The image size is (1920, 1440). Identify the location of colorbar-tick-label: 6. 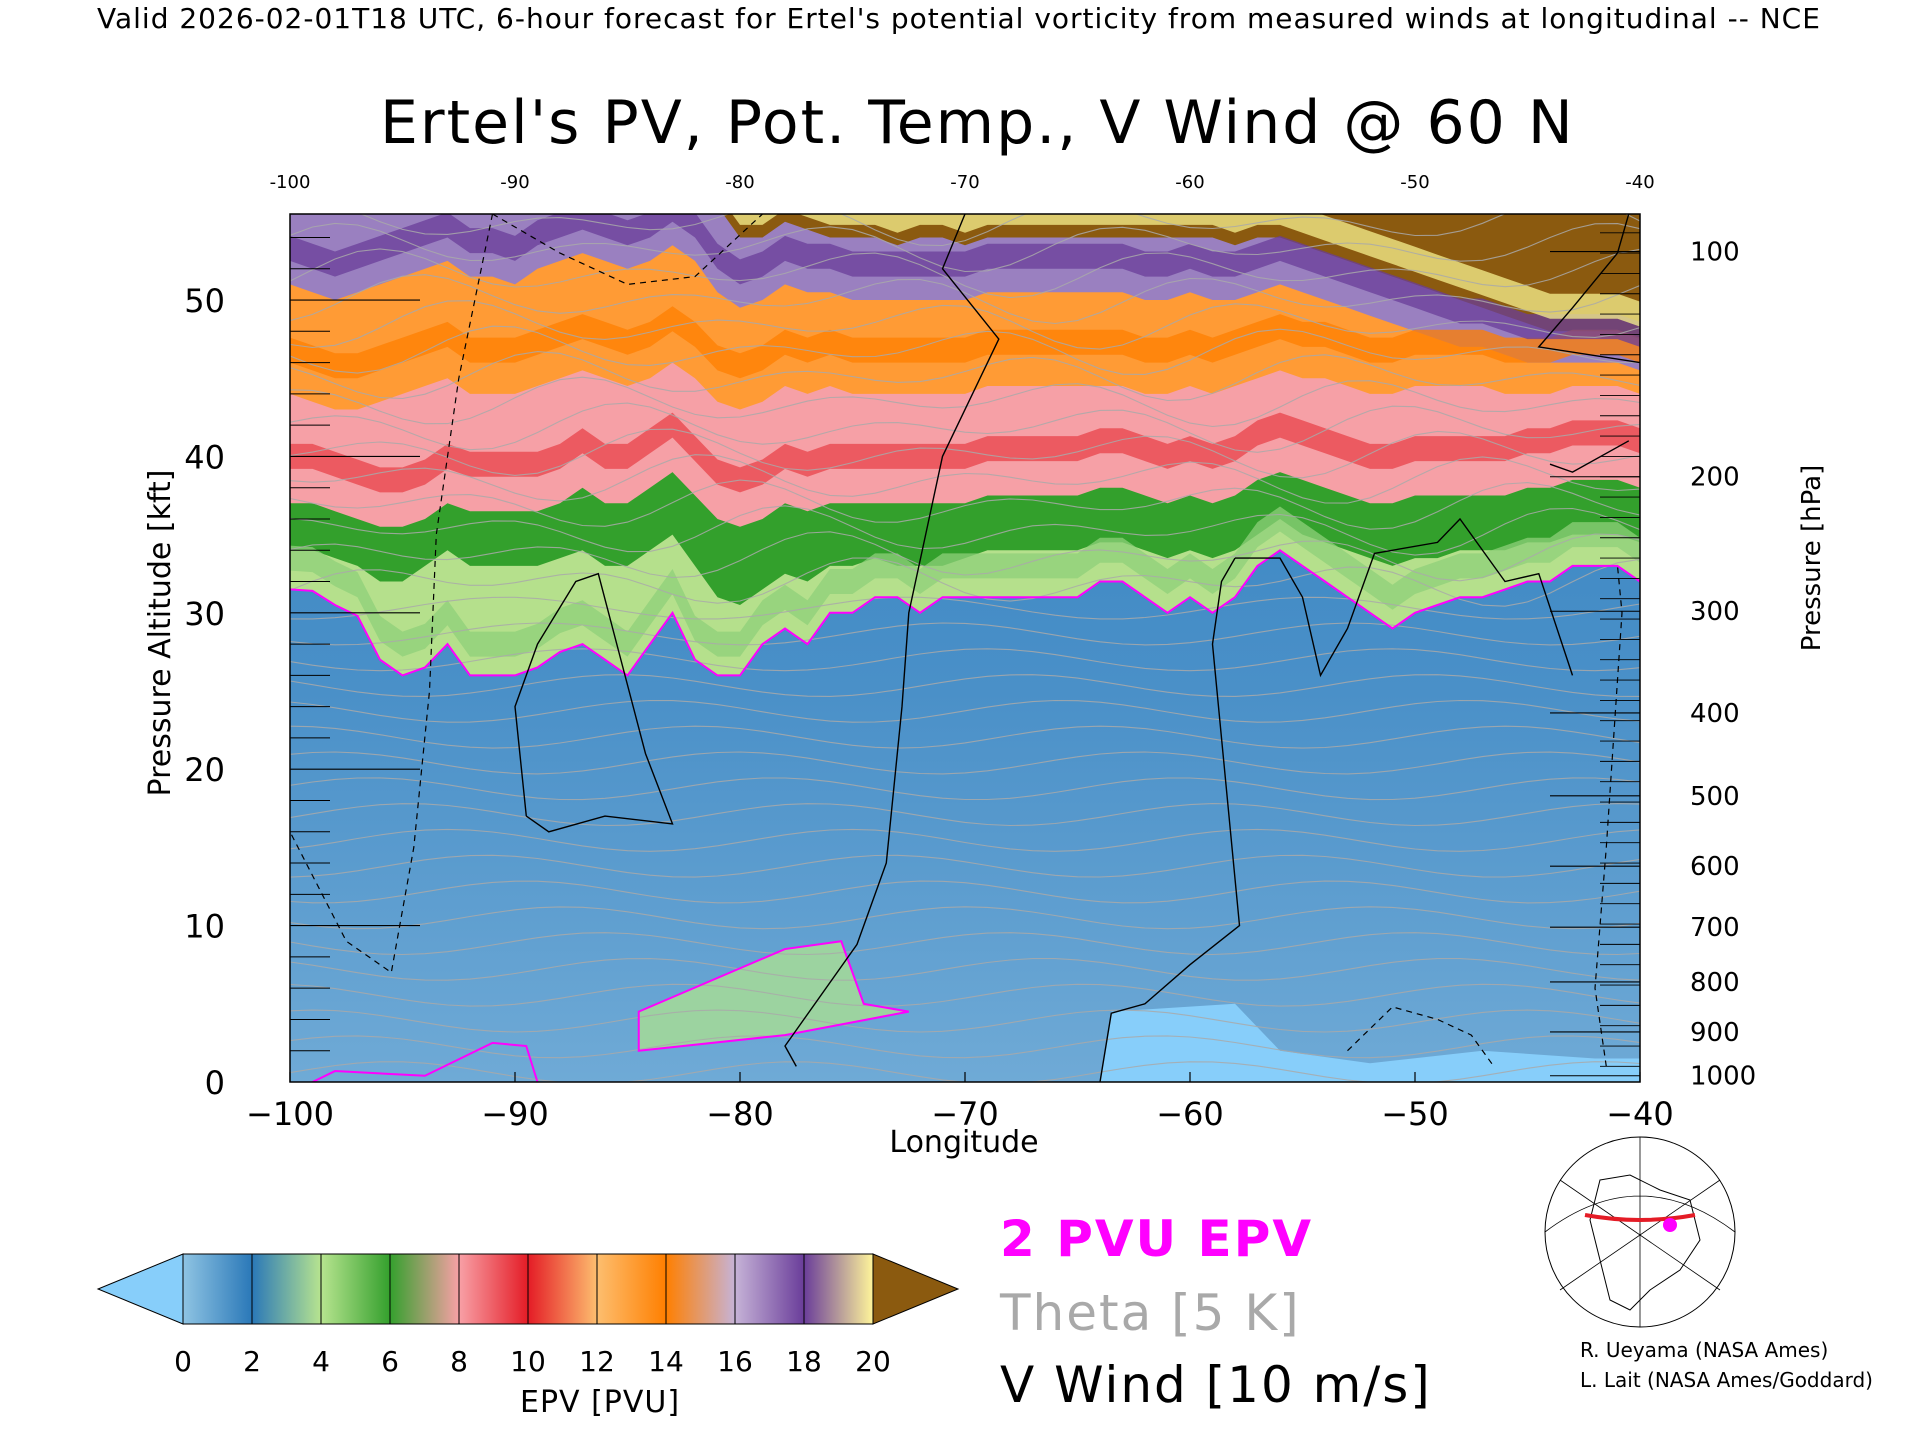
(390, 1361).